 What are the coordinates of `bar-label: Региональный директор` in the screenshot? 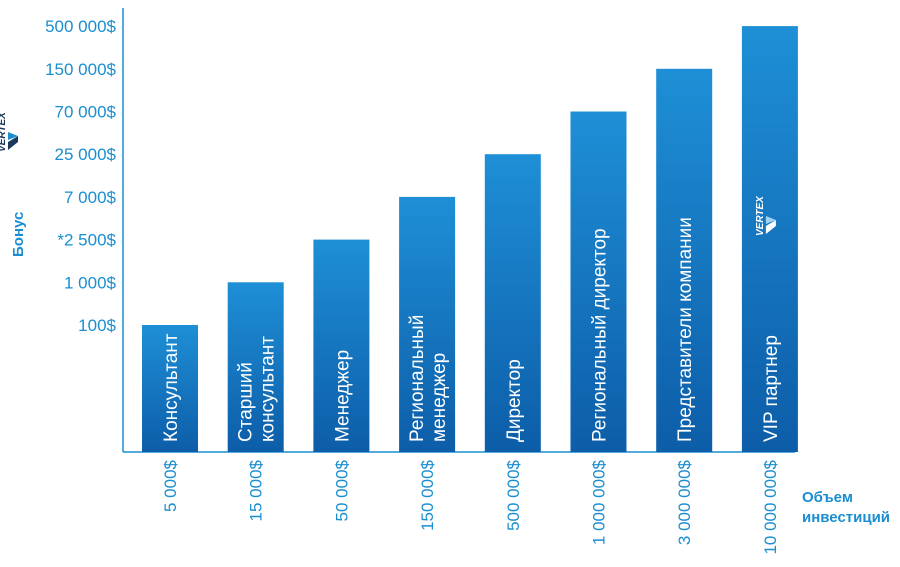 It's located at (600, 335).